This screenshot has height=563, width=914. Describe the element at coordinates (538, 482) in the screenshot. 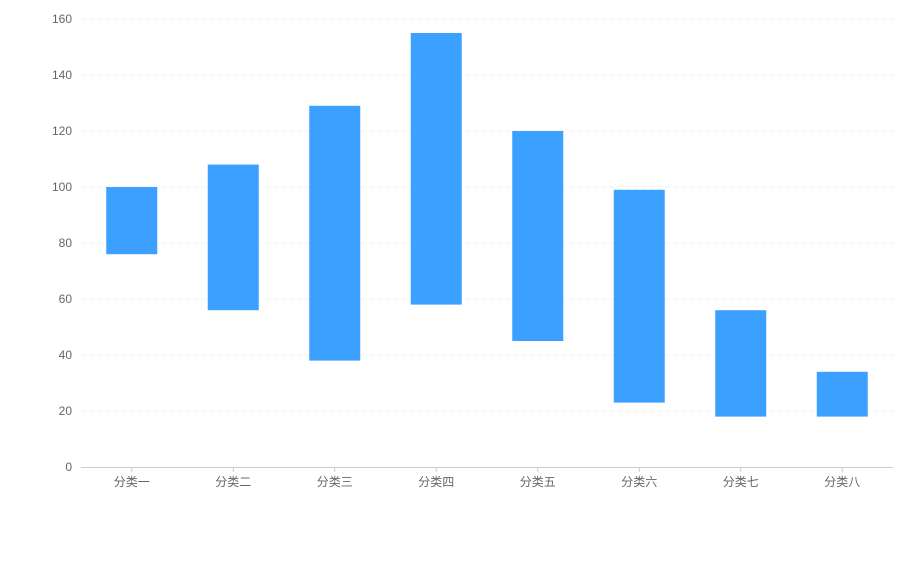

I see `x-tick-label: 分类五` at that location.